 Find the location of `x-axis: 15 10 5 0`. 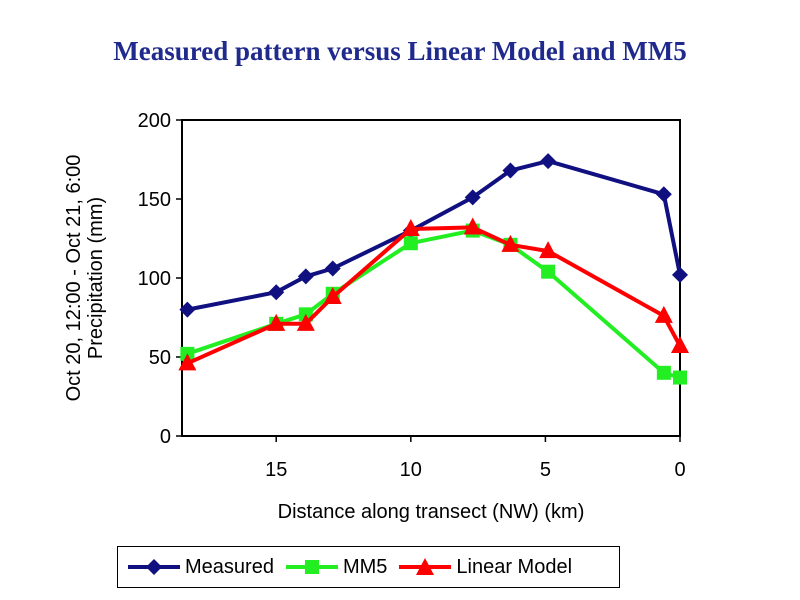

x-axis: 15 10 5 0 is located at coordinates (475, 458).